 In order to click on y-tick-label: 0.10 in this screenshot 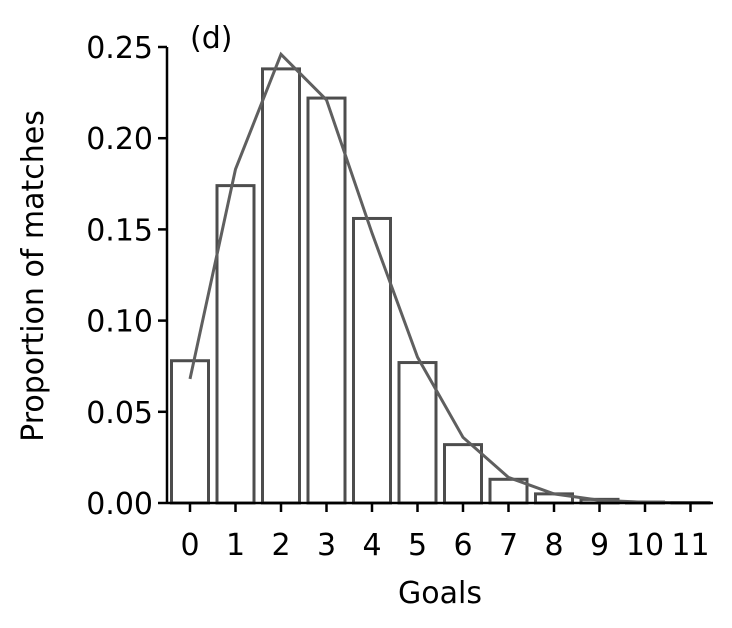, I will do `click(119, 322)`.